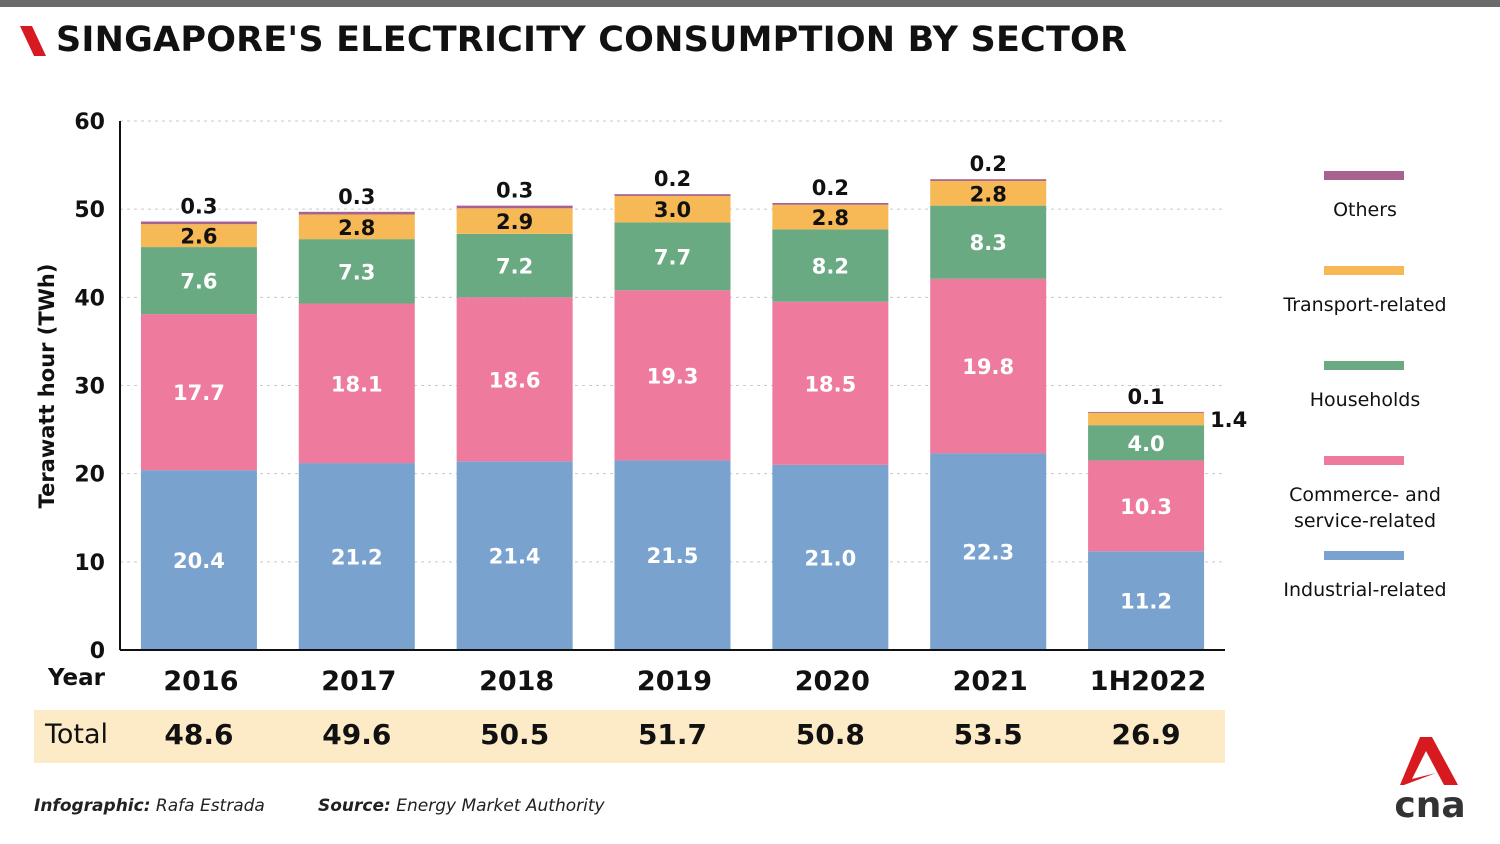  I want to click on total-value: 50.5, so click(515, 734).